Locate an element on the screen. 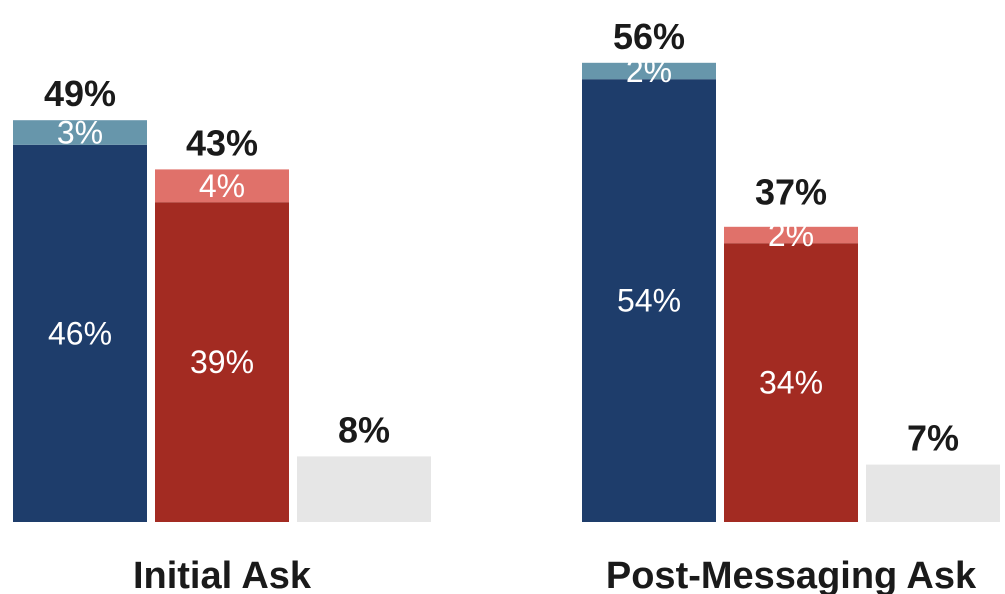  segment-value-label: 46% is located at coordinates (80, 333).